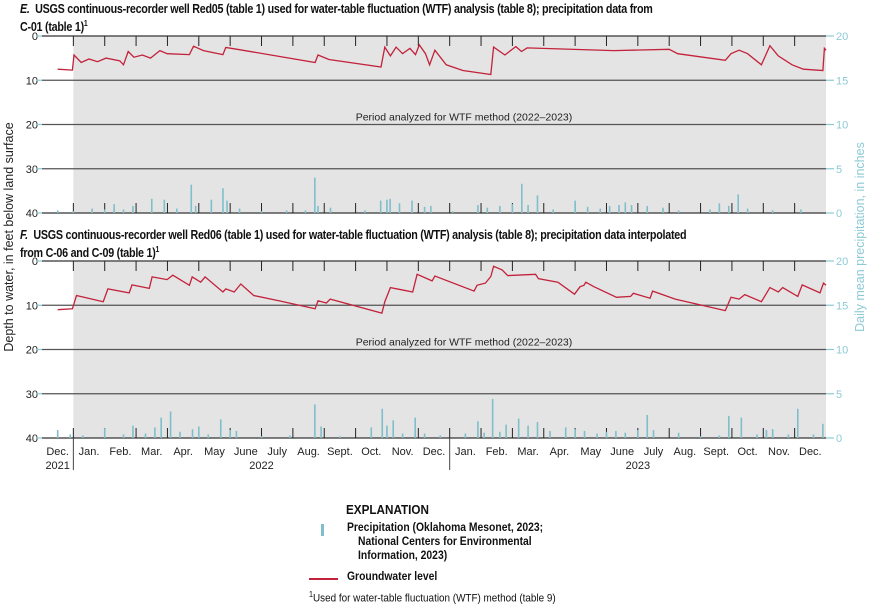 The height and width of the screenshot is (607, 870). Describe the element at coordinates (35, 262) in the screenshot. I see `panel-f-left-tick-label: 0` at that location.